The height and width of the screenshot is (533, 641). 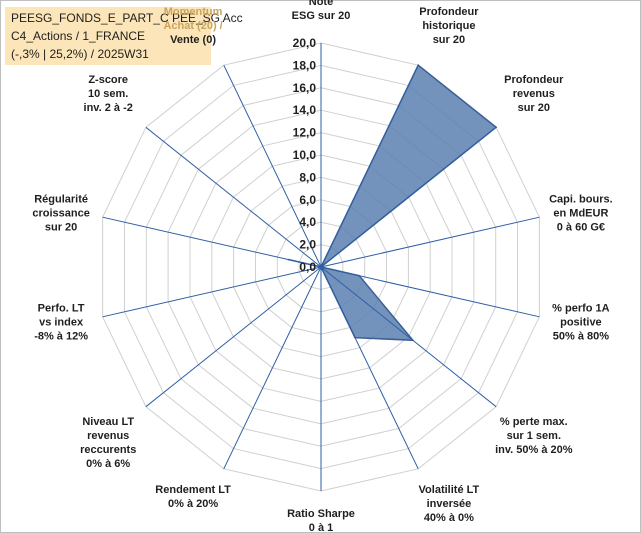 I want to click on axis-label-2: sur 20, so click(x=534, y=108).